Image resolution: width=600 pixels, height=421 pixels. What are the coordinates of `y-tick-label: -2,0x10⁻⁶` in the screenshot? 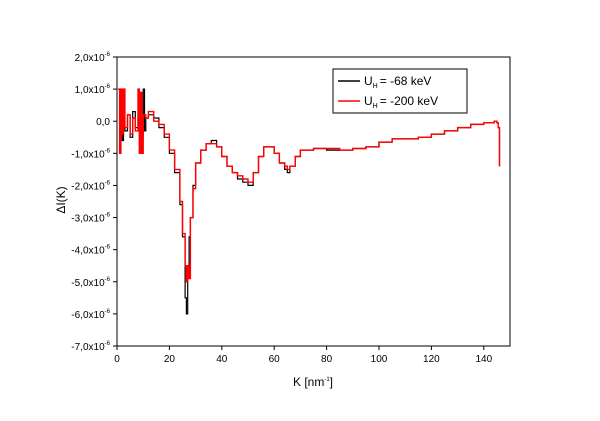 It's located at (90, 186).